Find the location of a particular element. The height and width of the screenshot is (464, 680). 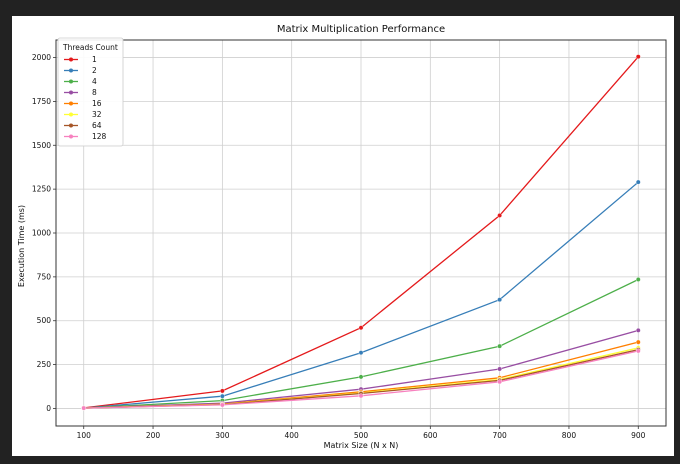

legend: Threads Count 1 2 4 8 16 32 64 128 is located at coordinates (90, 92).